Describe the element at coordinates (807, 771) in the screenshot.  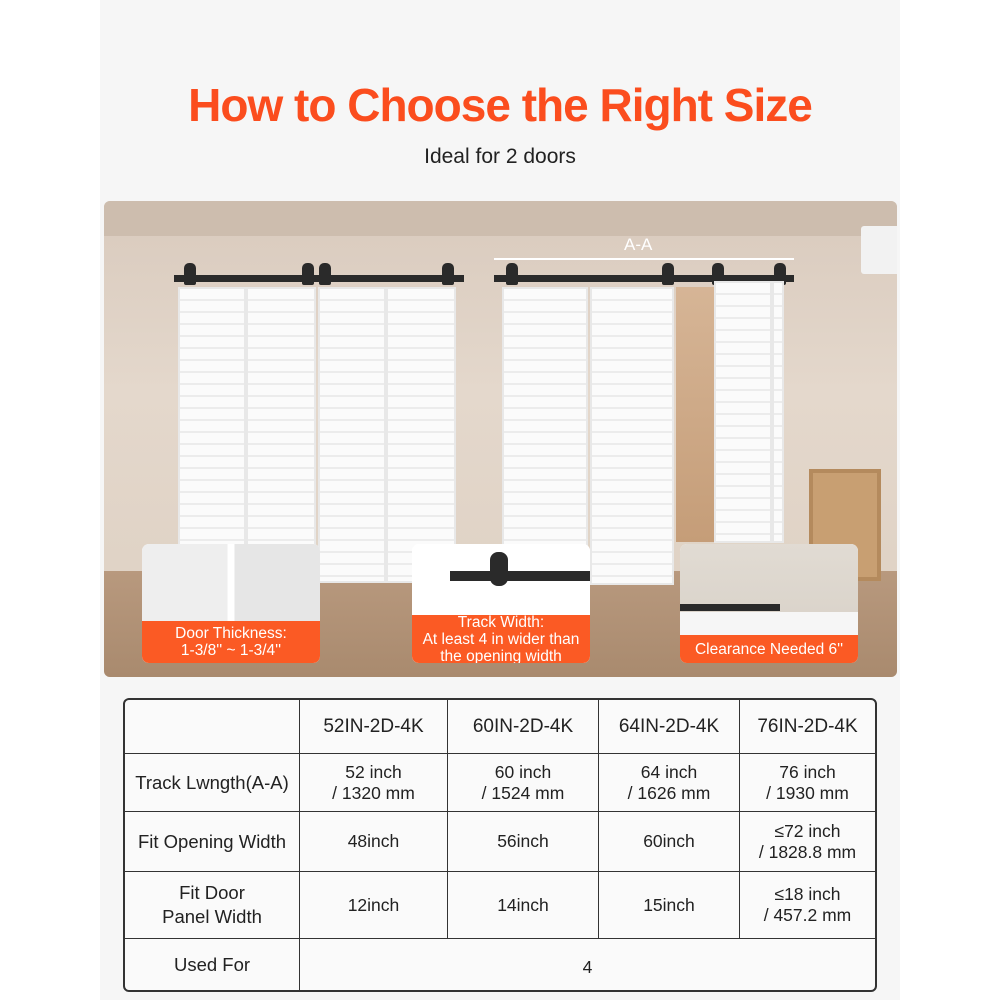
I see `cell-line: 76 inch` at that location.